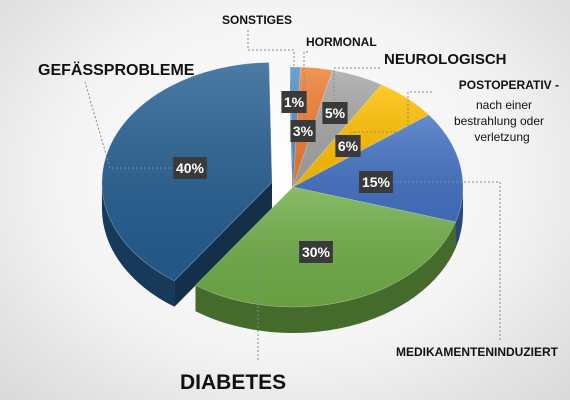 The image size is (570, 400). I want to click on slice-side-medikamenteninduziert, so click(459, 218).